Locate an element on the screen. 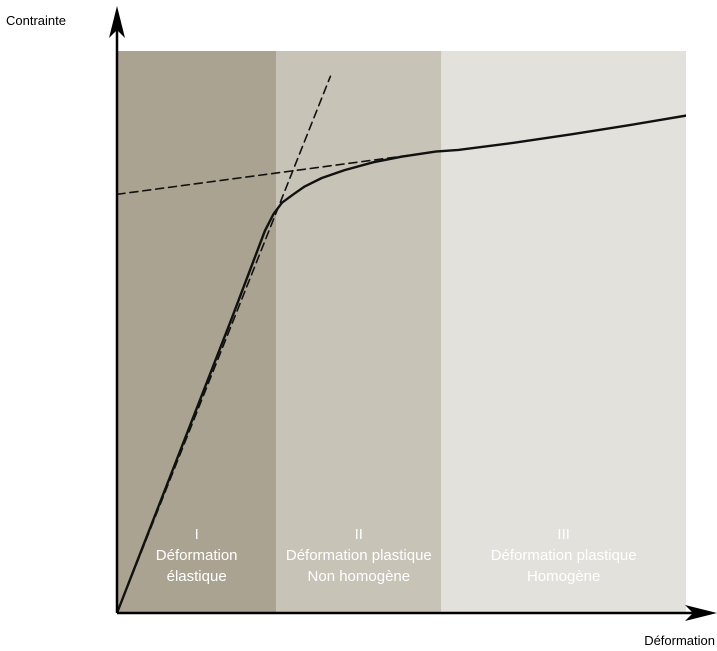  region-ii-line2: Non homogène is located at coordinates (359, 576).